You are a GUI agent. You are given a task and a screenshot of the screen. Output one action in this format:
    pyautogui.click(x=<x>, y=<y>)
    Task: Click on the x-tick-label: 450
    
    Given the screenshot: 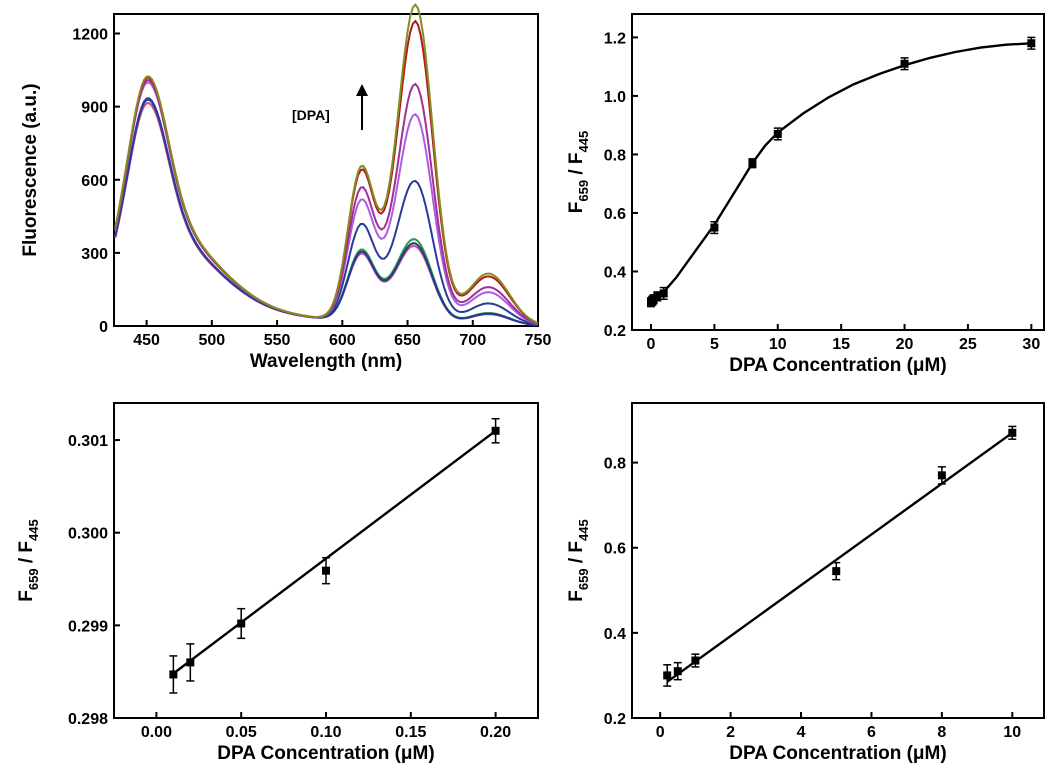 What is the action you would take?
    pyautogui.click(x=146, y=340)
    